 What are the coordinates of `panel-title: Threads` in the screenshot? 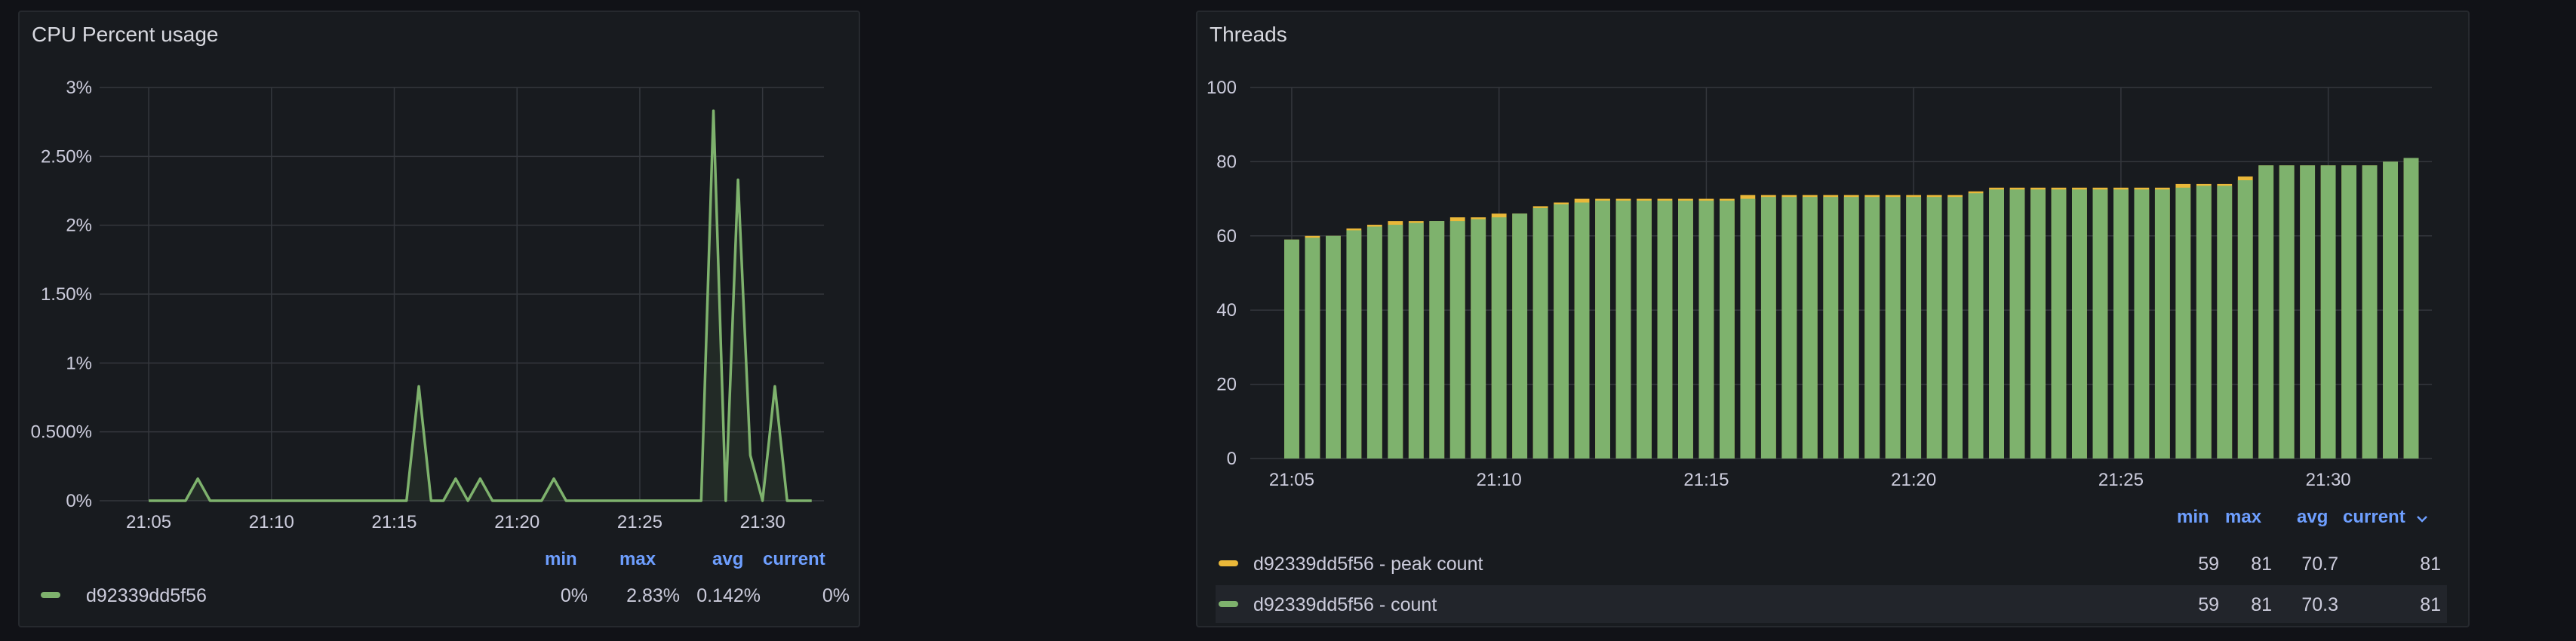 It's located at (1248, 35).